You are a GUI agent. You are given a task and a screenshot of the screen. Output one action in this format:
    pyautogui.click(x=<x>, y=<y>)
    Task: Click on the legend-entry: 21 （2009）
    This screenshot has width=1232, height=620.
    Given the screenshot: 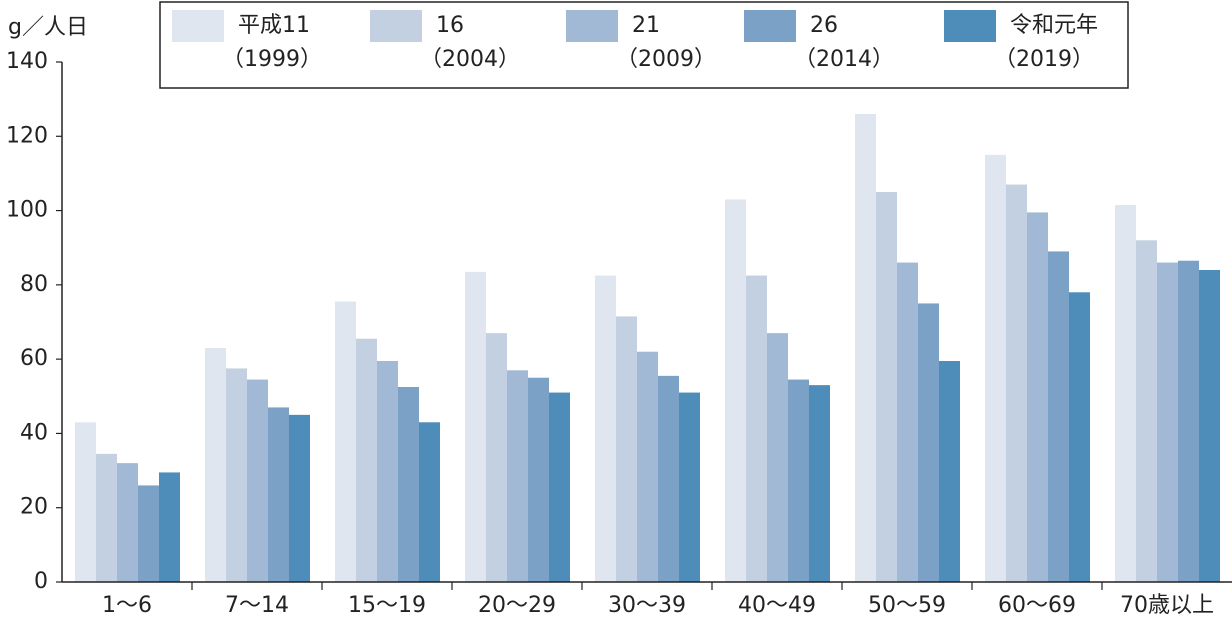 What is the action you would take?
    pyautogui.click(x=641, y=41)
    